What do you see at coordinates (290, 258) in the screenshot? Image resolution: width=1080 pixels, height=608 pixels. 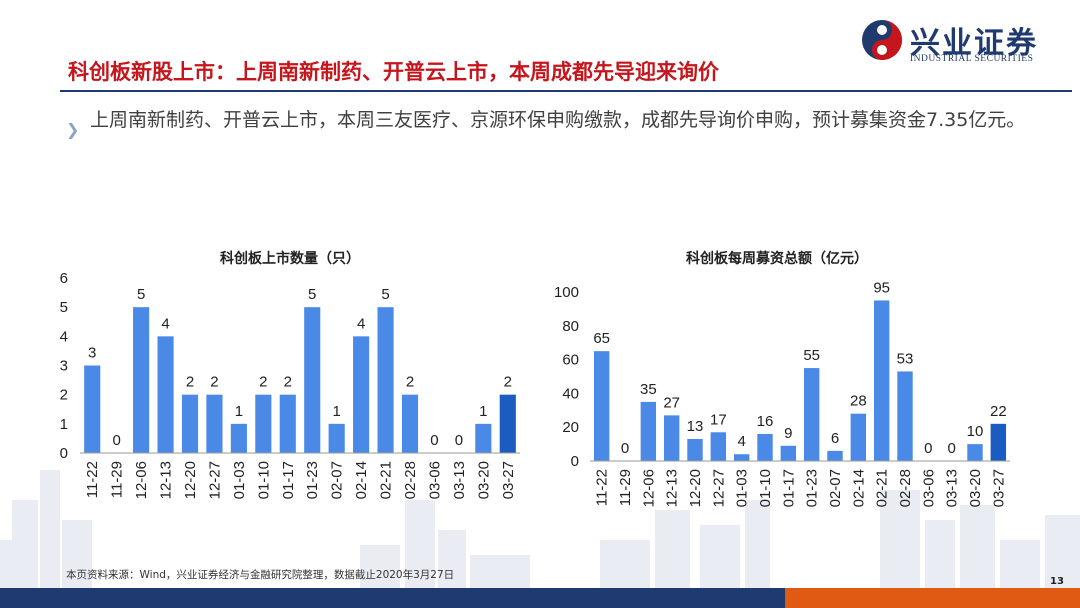 I see `chart-title: 科创板上市数量（只）` at bounding box center [290, 258].